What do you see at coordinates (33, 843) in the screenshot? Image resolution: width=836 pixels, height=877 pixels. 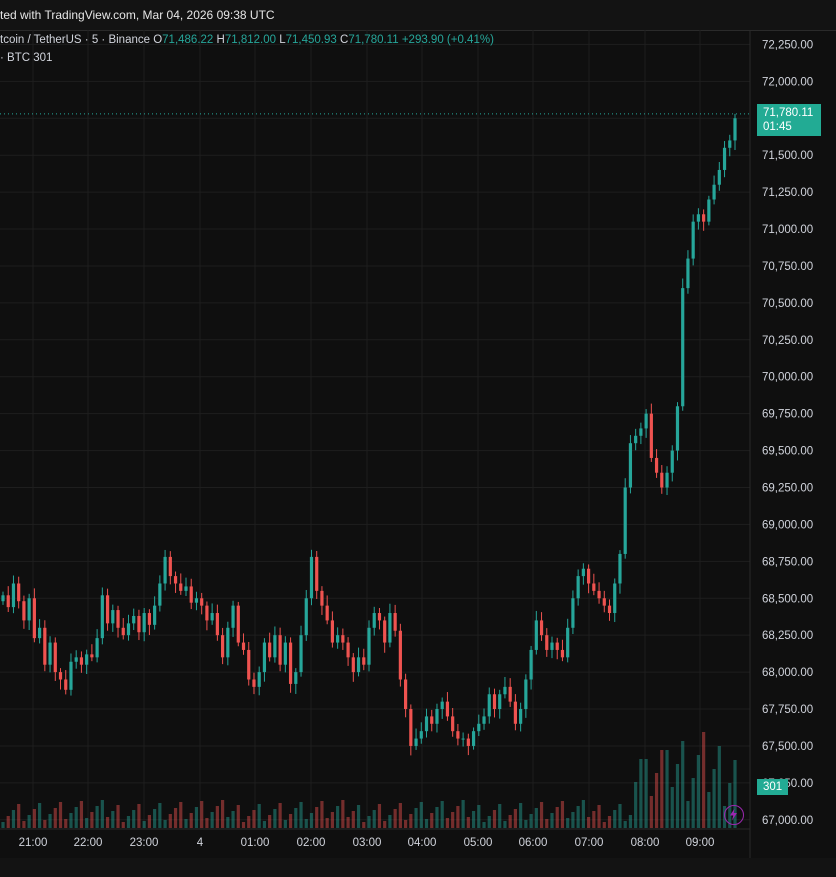 I see `time-tick-label: 21:00` at bounding box center [33, 843].